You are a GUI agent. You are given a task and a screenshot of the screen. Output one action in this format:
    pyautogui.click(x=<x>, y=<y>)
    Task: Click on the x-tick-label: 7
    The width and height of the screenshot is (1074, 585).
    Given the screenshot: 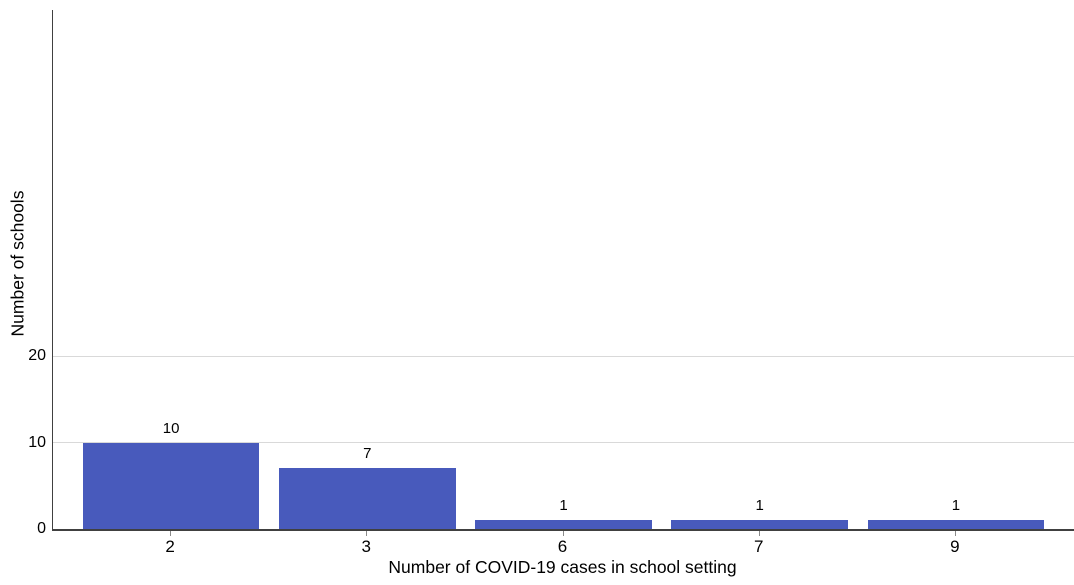 What is the action you would take?
    pyautogui.click(x=758, y=546)
    